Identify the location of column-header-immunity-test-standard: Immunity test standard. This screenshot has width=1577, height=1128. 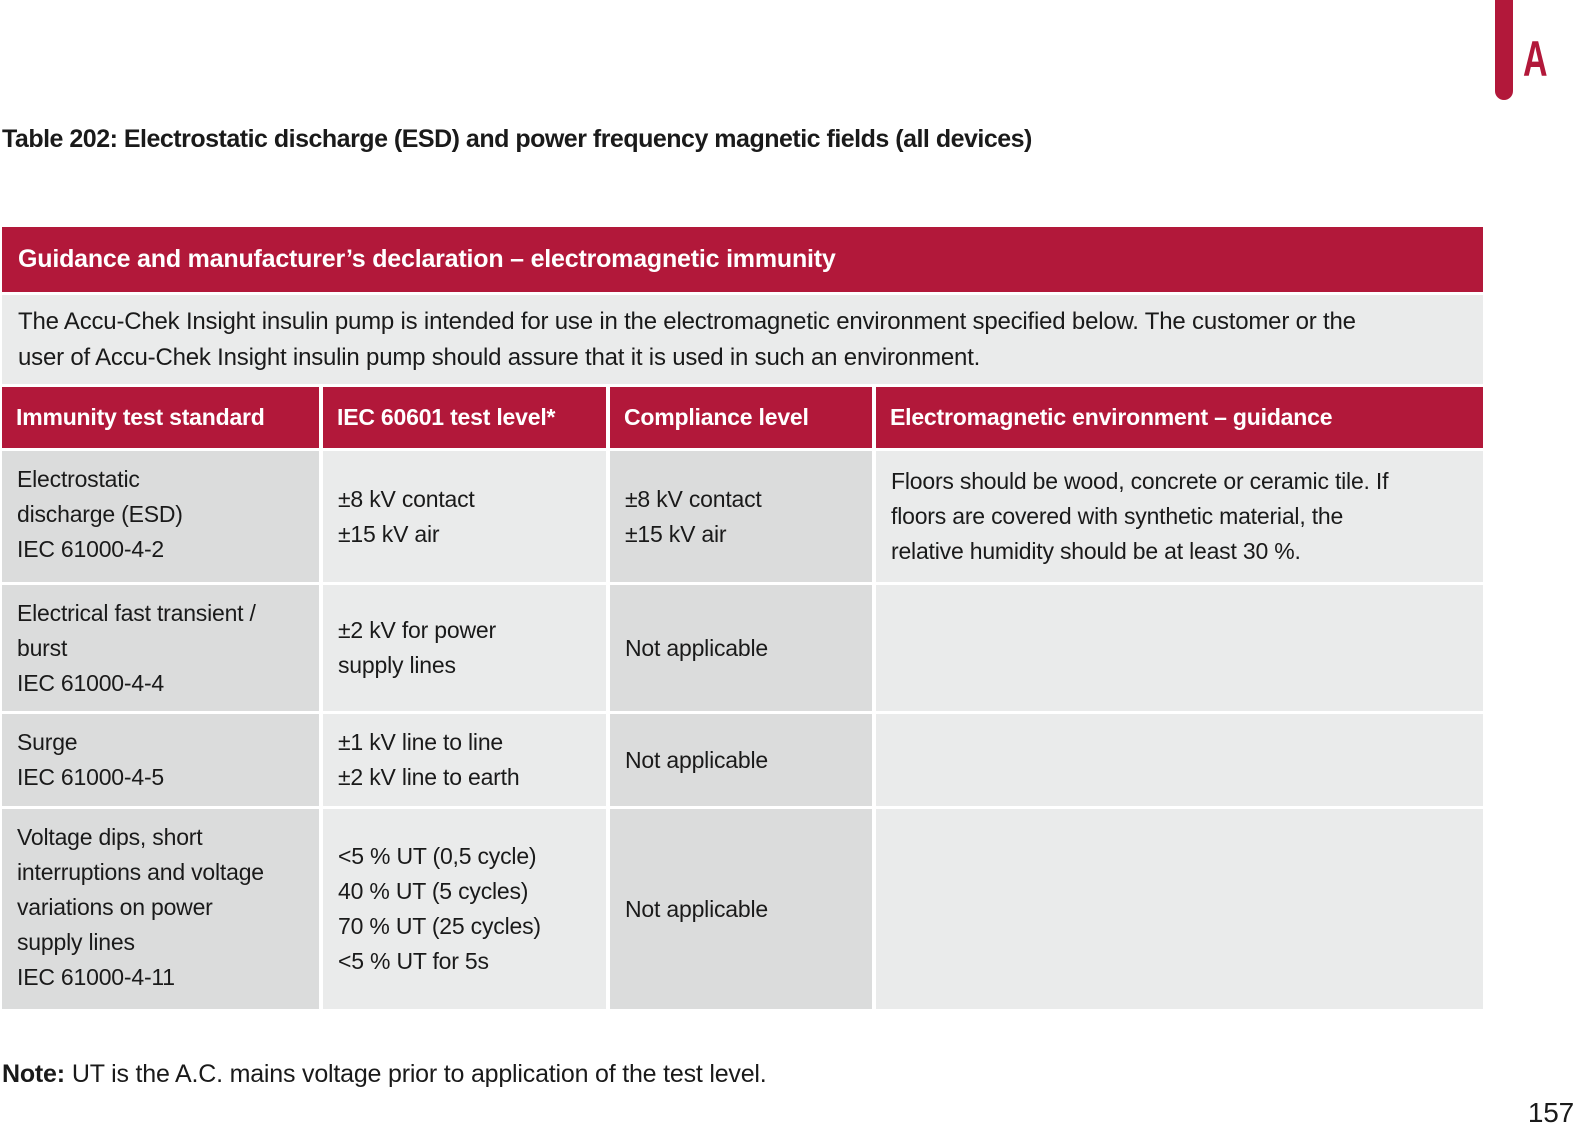
(160, 417).